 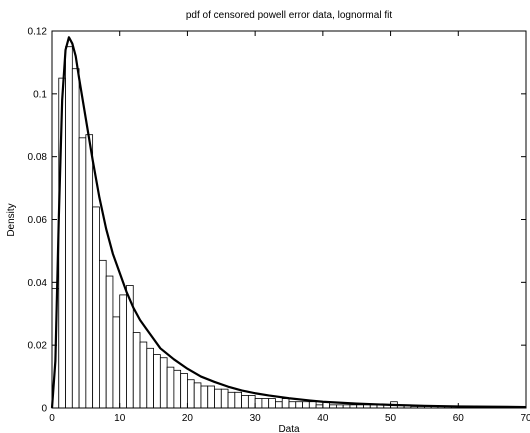 I want to click on x-tick-label: 0, so click(x=52, y=418).